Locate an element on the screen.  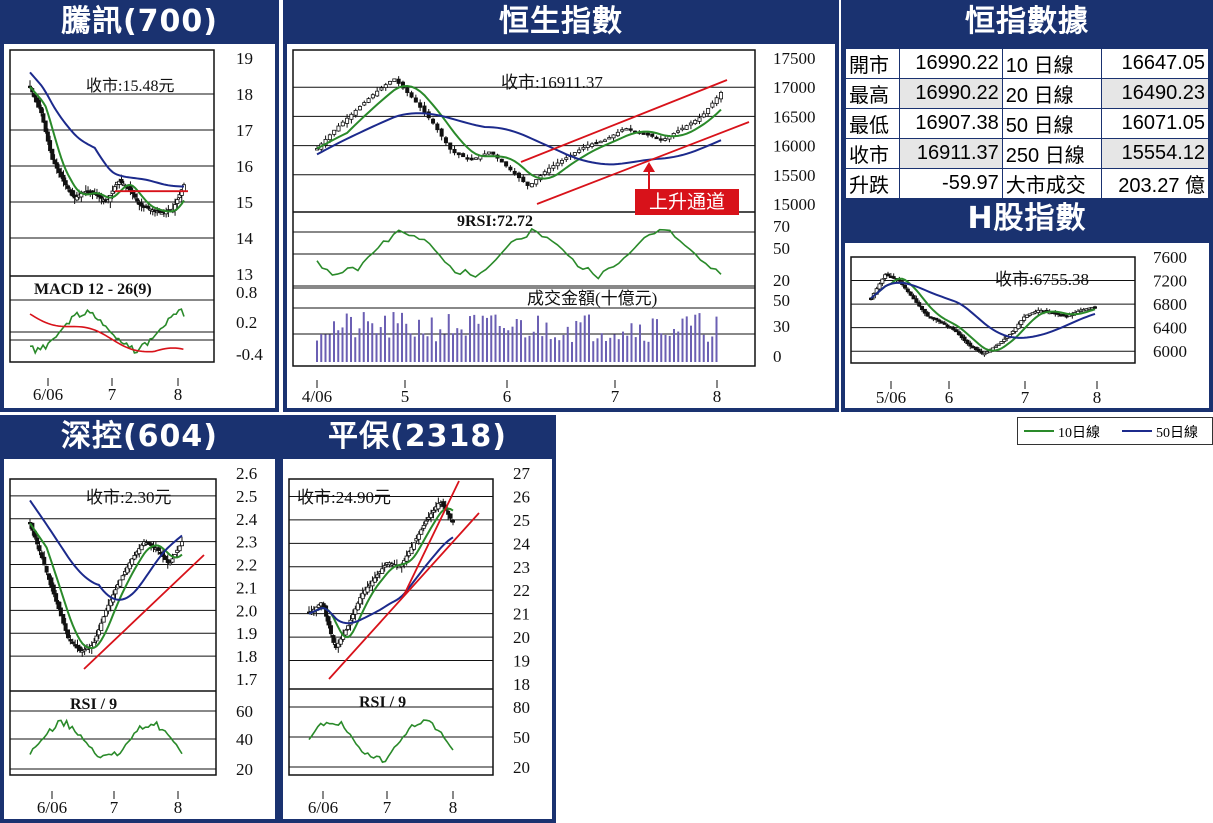
support-trendline is located at coordinates (144, 612).